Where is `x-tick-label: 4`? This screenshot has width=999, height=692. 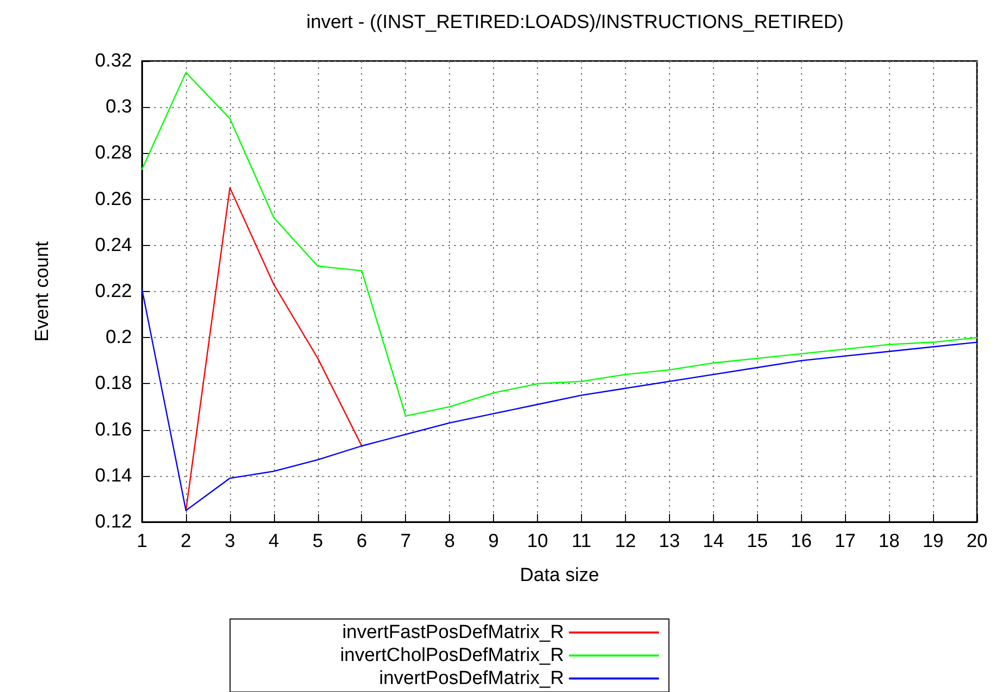 x-tick-label: 4 is located at coordinates (274, 541).